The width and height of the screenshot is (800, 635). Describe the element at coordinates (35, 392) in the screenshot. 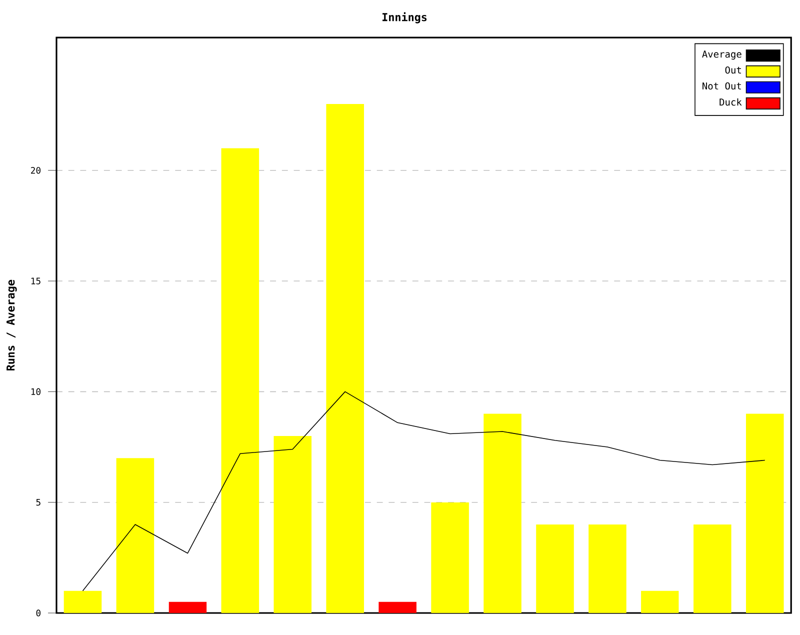

I see `y-tick-label: 10` at that location.